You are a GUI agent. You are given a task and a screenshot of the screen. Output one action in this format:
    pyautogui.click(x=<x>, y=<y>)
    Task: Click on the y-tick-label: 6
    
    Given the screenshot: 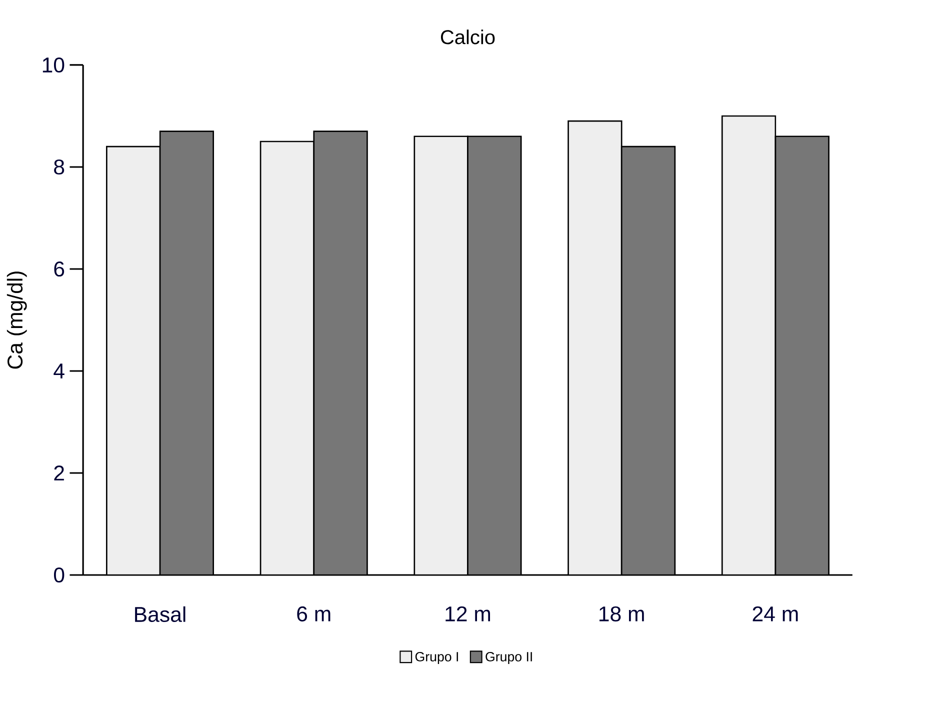 What is the action you would take?
    pyautogui.click(x=59, y=269)
    